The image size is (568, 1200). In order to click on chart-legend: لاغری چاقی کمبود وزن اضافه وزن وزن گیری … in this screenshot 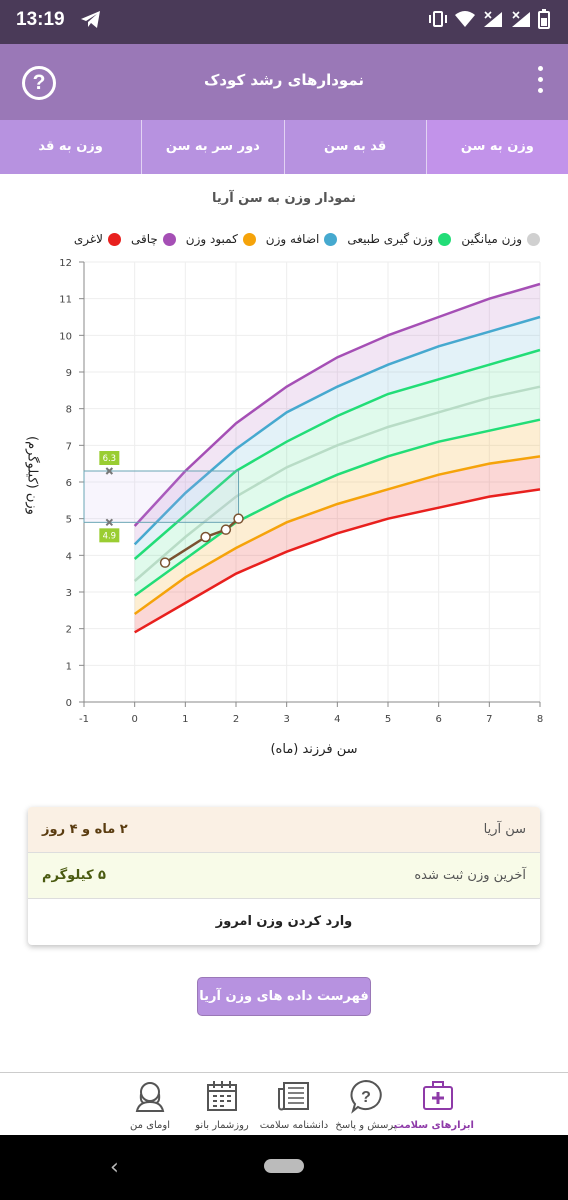, I will do `click(307, 239)`.